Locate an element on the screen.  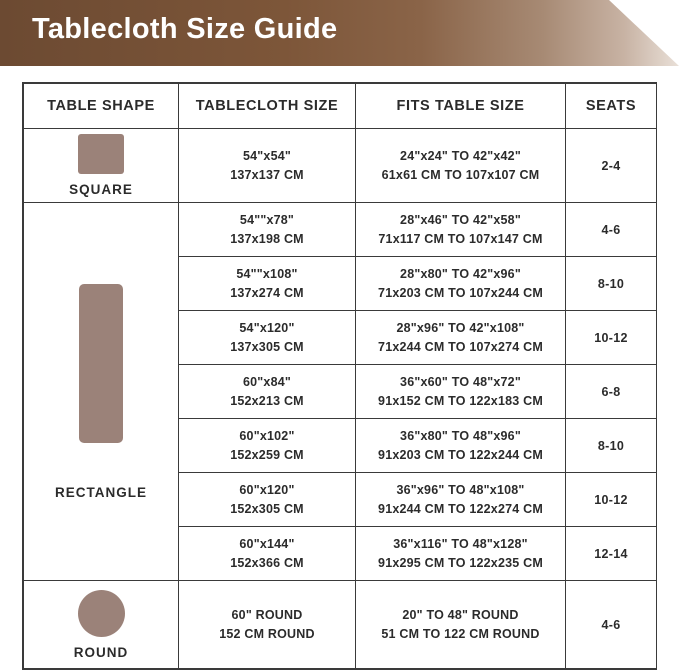
size-cm: 152x305 CM is located at coordinates (267, 508).